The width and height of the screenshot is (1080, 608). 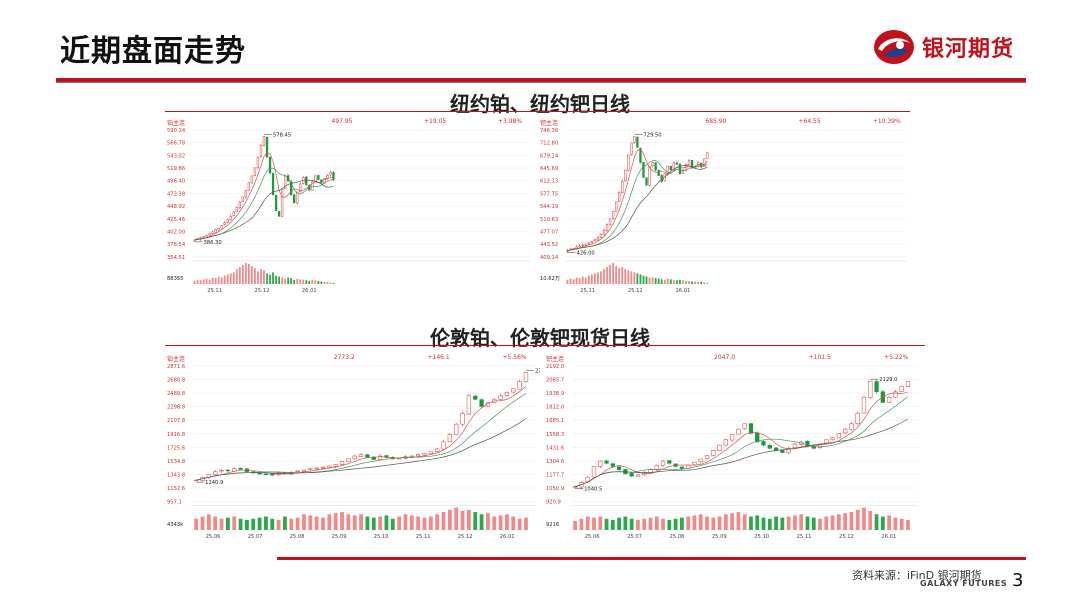 I want to click on section-title-ny: 纽约铂、纽约钯日线, so click(x=540, y=104).